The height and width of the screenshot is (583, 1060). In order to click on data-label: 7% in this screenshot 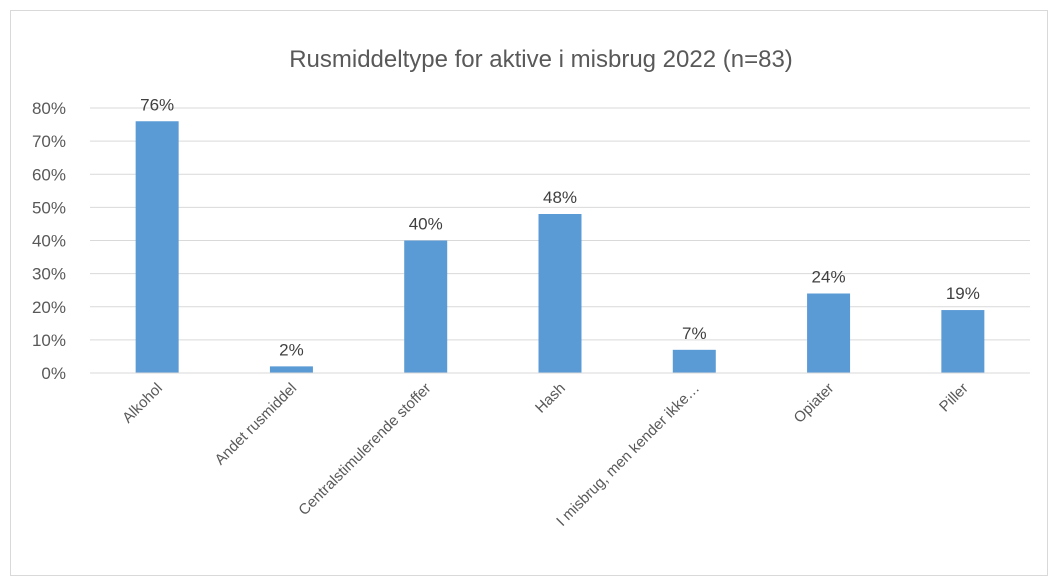, I will do `click(694, 333)`.